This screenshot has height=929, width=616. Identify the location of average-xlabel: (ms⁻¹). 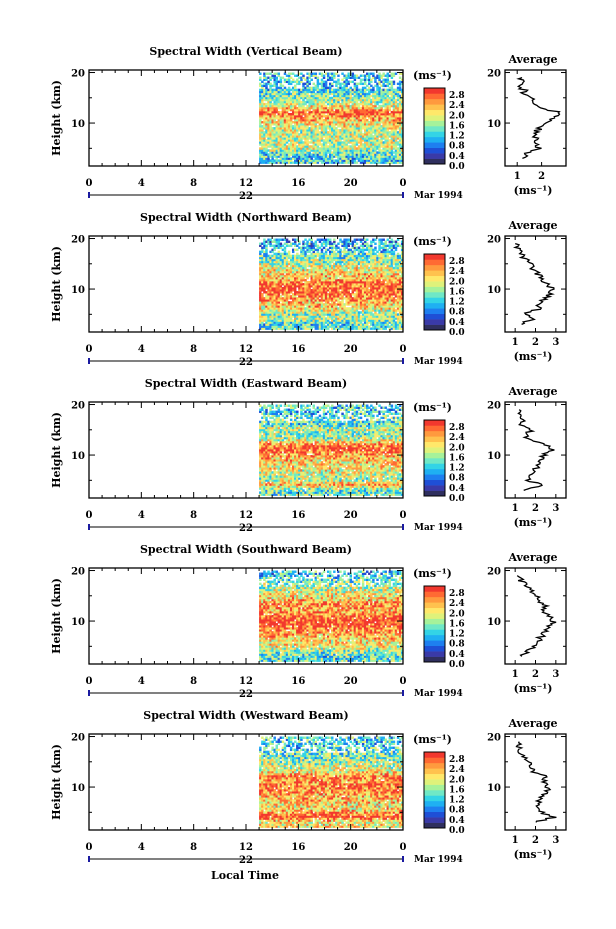
(533, 190).